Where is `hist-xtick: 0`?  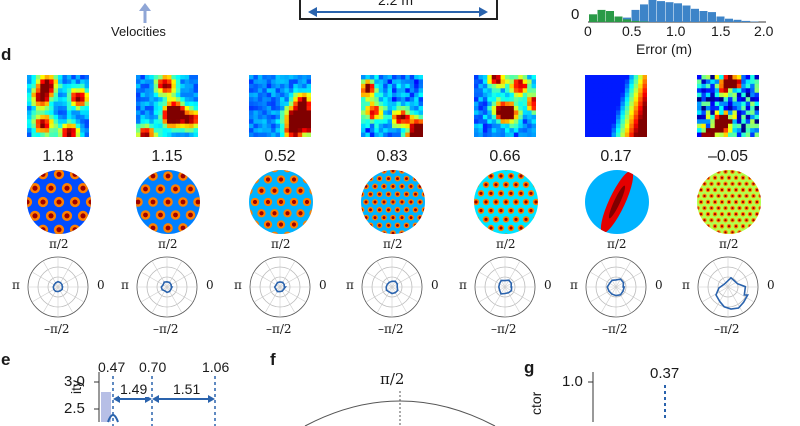 hist-xtick: 0 is located at coordinates (588, 31).